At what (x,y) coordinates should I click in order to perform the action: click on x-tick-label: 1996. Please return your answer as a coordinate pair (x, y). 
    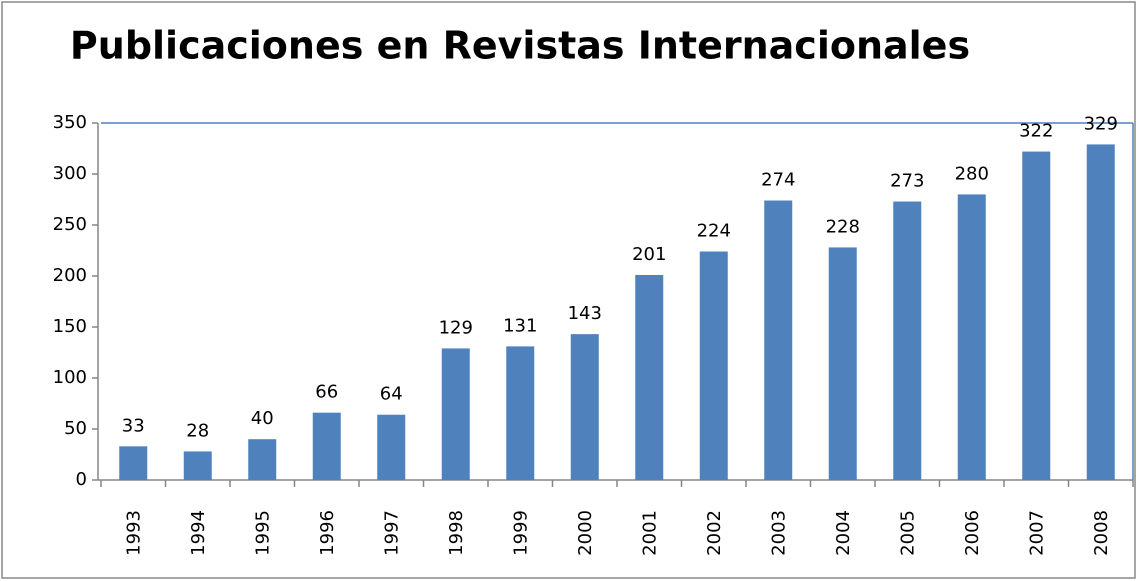
    Looking at the image, I should click on (327, 533).